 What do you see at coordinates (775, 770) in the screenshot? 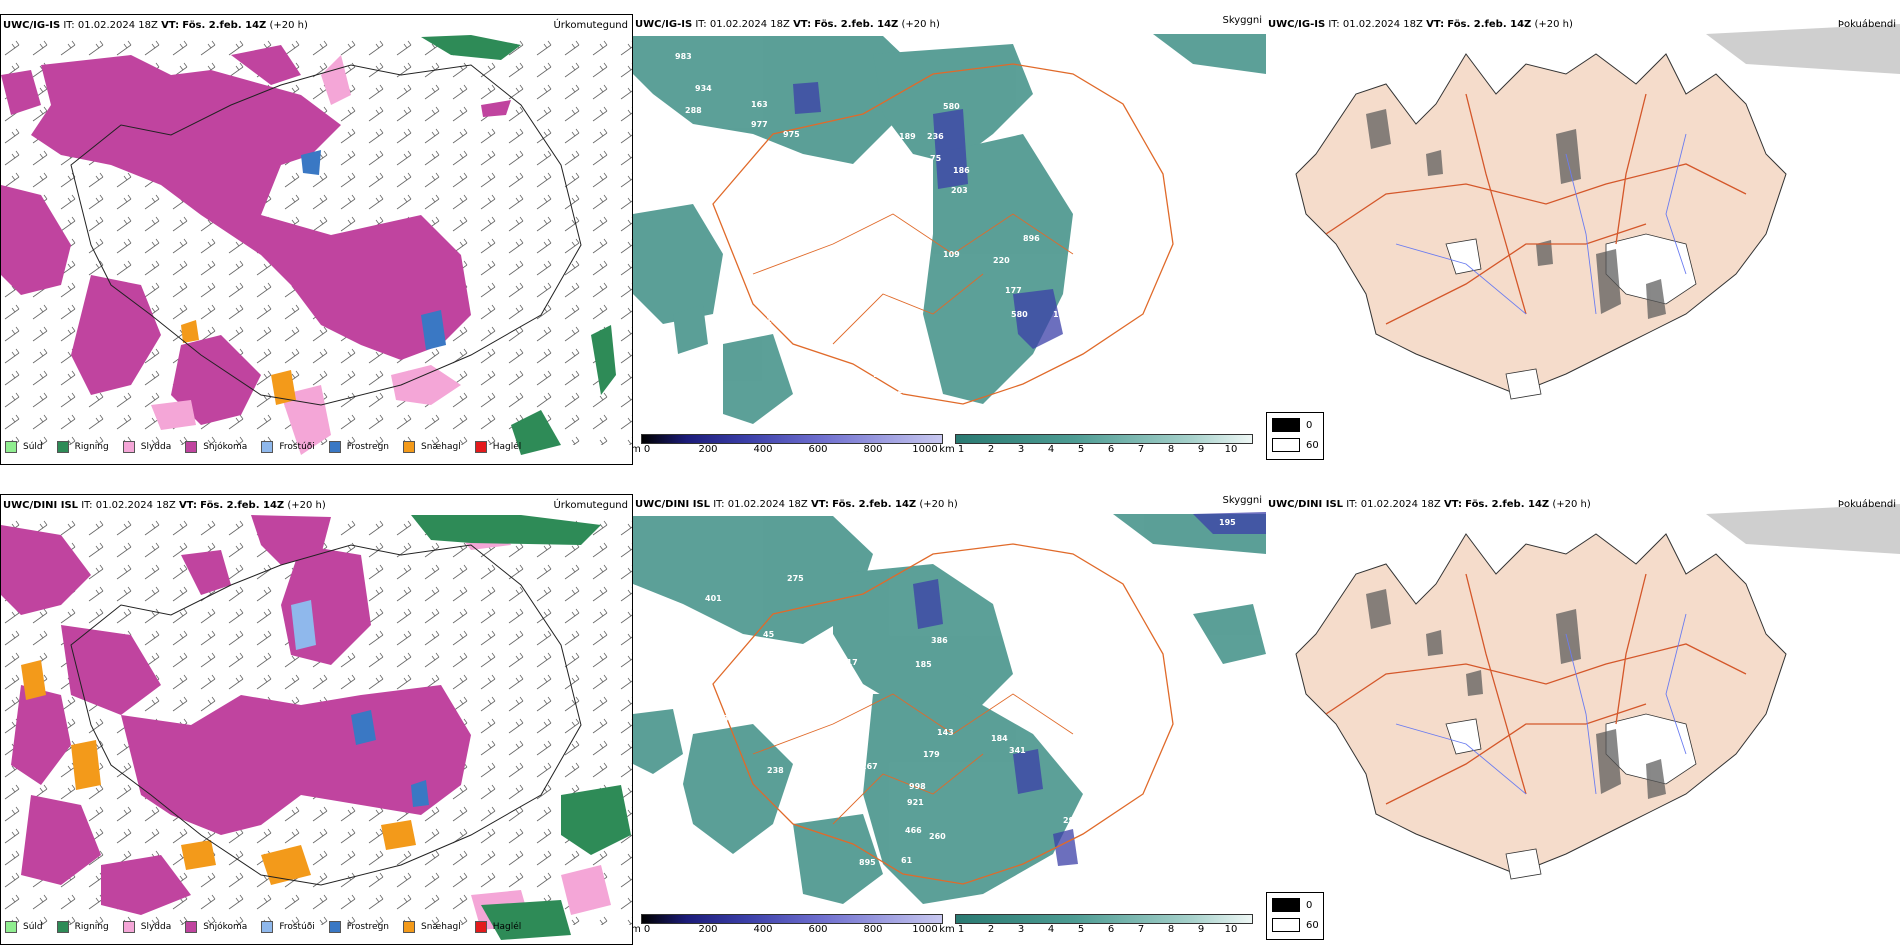
I see `cloud-label: 238` at bounding box center [775, 770].